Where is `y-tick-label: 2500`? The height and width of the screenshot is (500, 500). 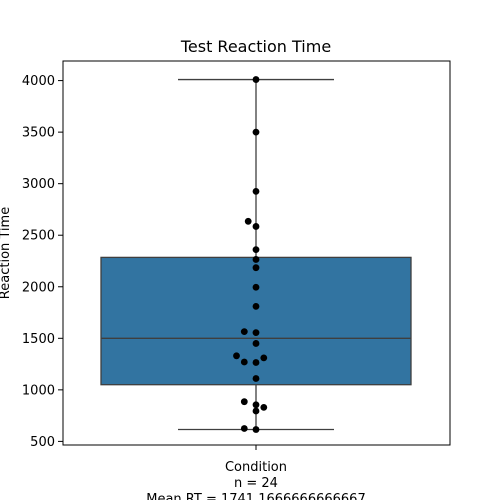
y-tick-label: 2500 is located at coordinates (38, 236).